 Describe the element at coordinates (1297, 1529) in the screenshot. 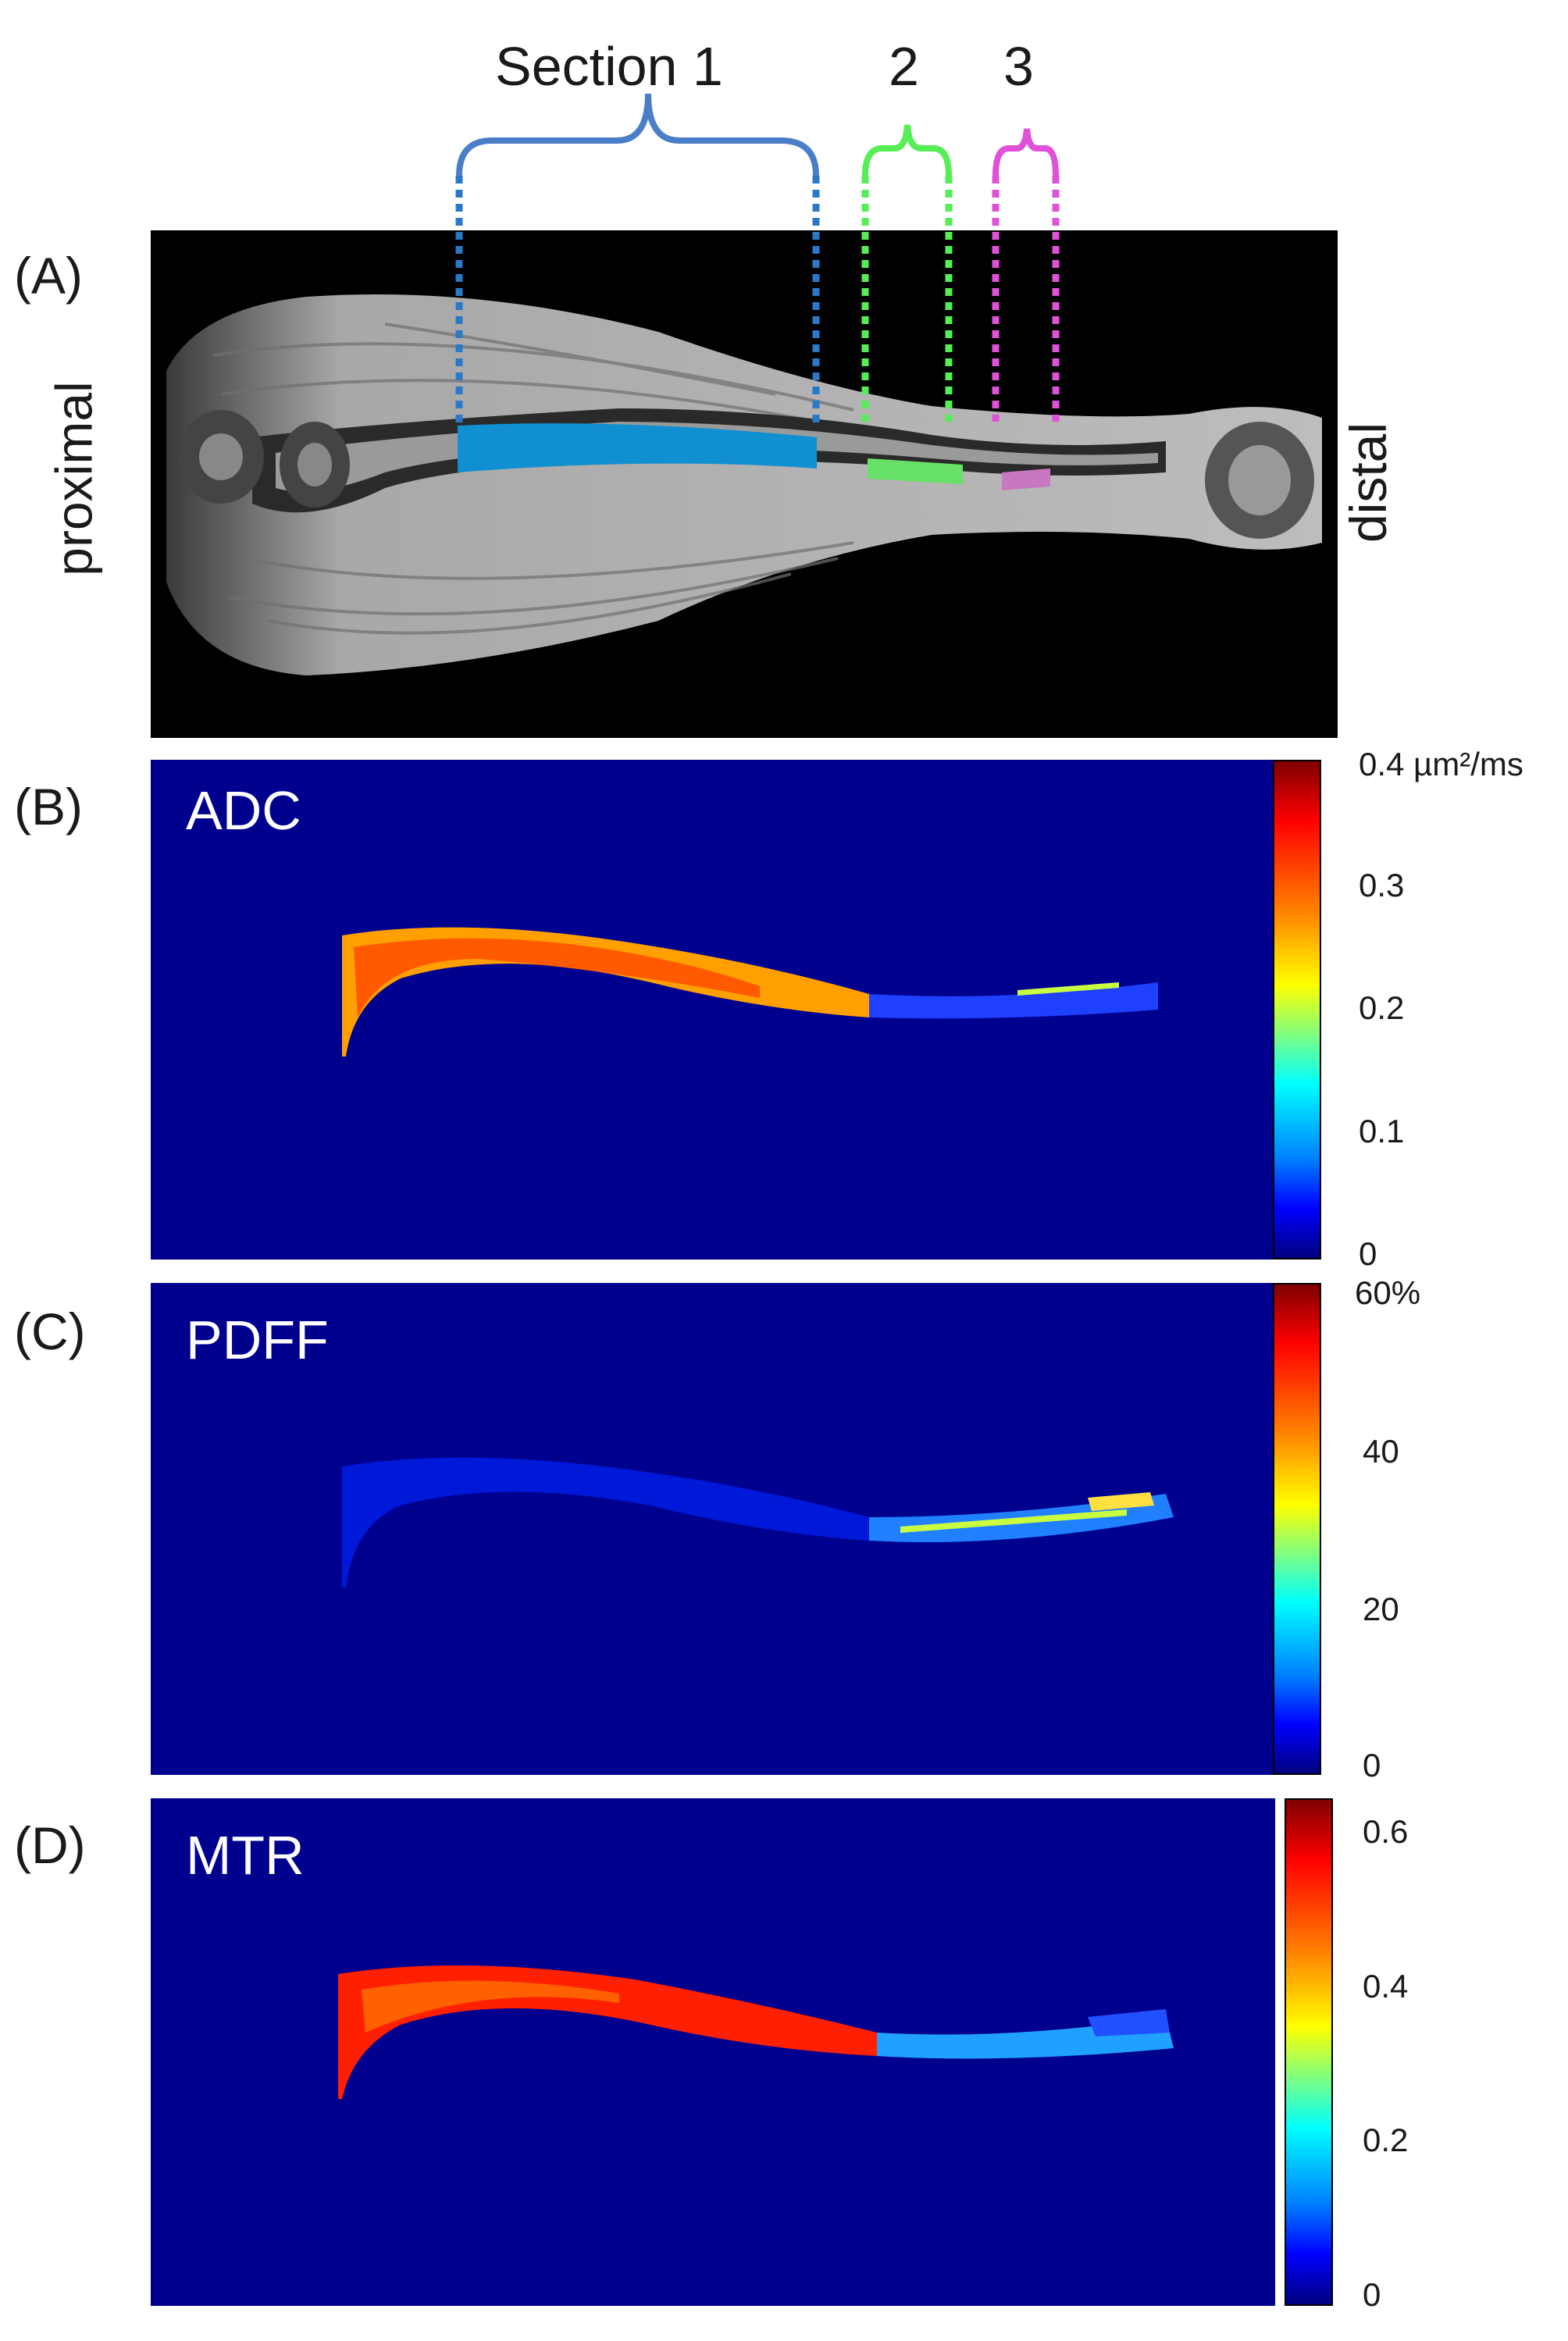

I see `pdff-colorbar` at that location.